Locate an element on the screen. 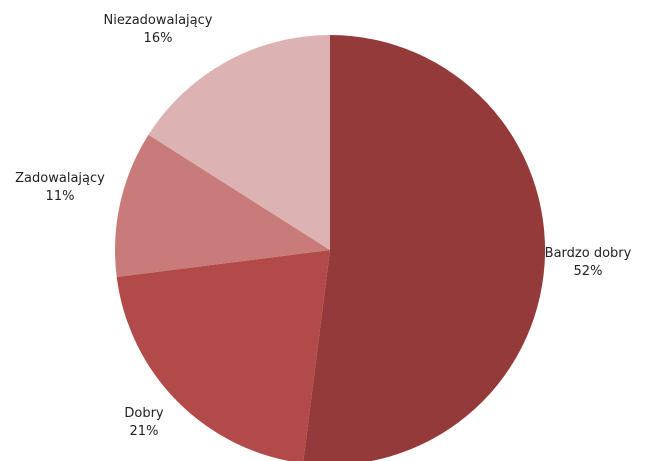  slice-label-dobry: Dobry 21% is located at coordinates (143, 423).